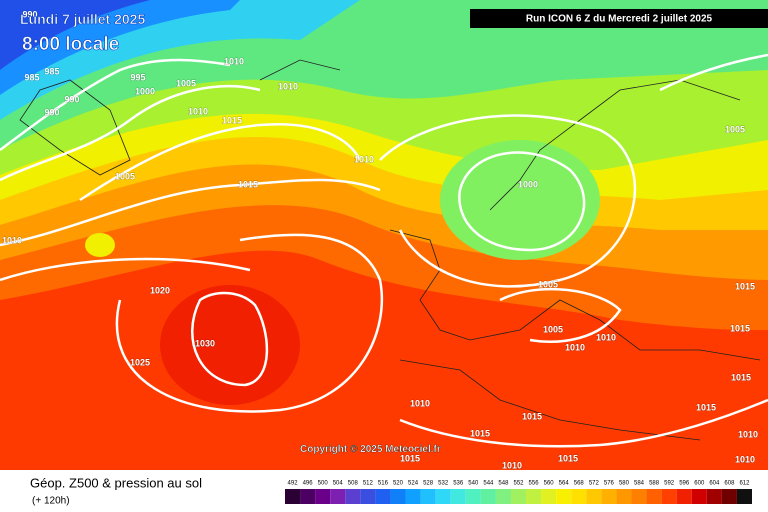 This screenshot has width=768, height=512. What do you see at coordinates (205, 343) in the screenshot?
I see `isobar-label: 1030` at bounding box center [205, 343].